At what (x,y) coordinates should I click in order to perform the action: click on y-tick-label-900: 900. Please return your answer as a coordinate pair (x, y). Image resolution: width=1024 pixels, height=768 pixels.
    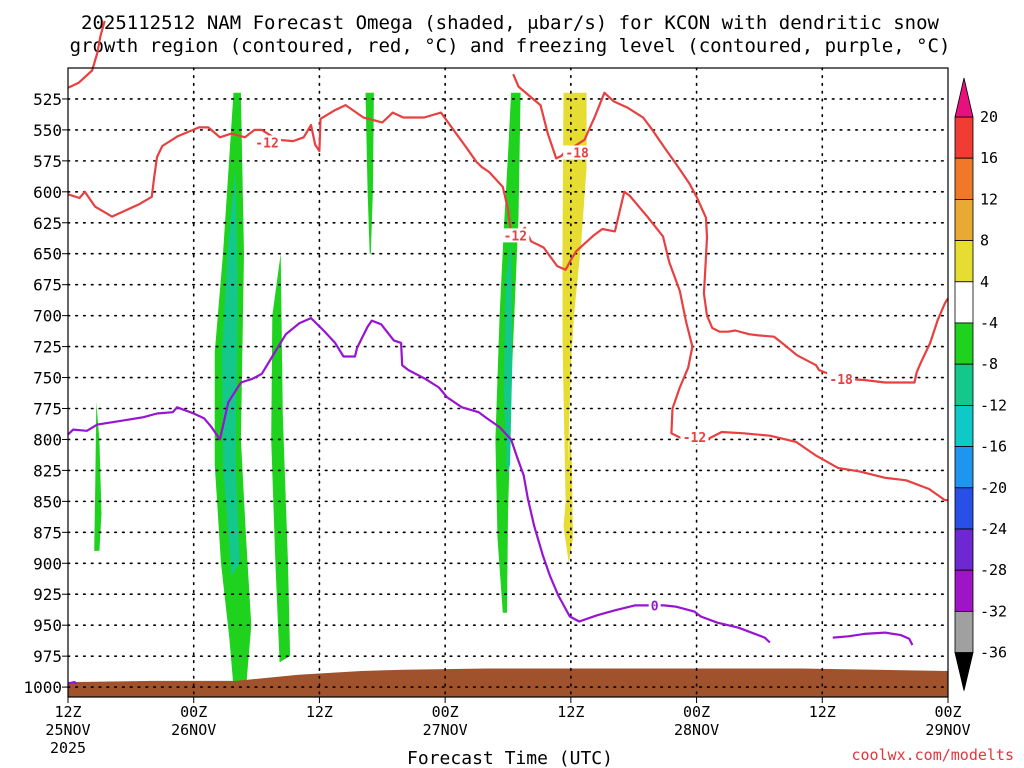
    Looking at the image, I should click on (47, 563).